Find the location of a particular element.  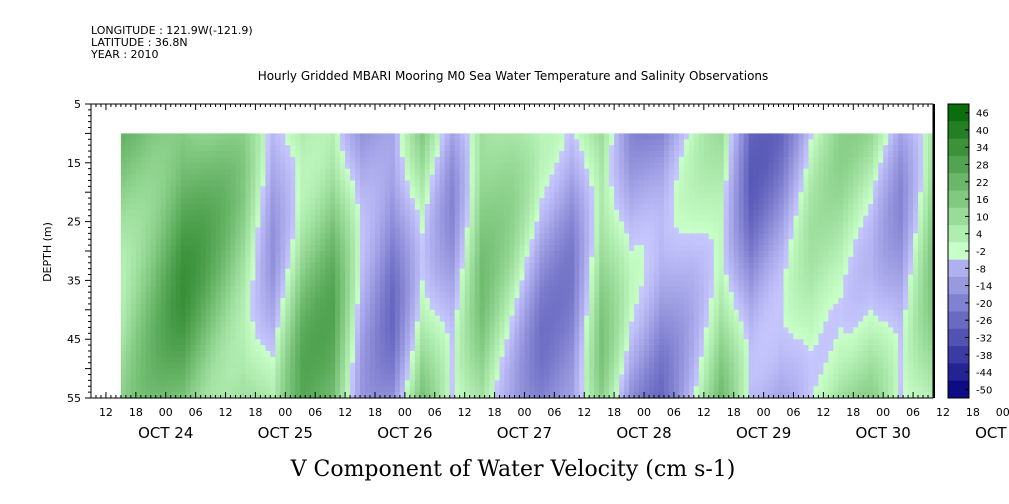

y-tick-label: 25 is located at coordinates (74, 222).